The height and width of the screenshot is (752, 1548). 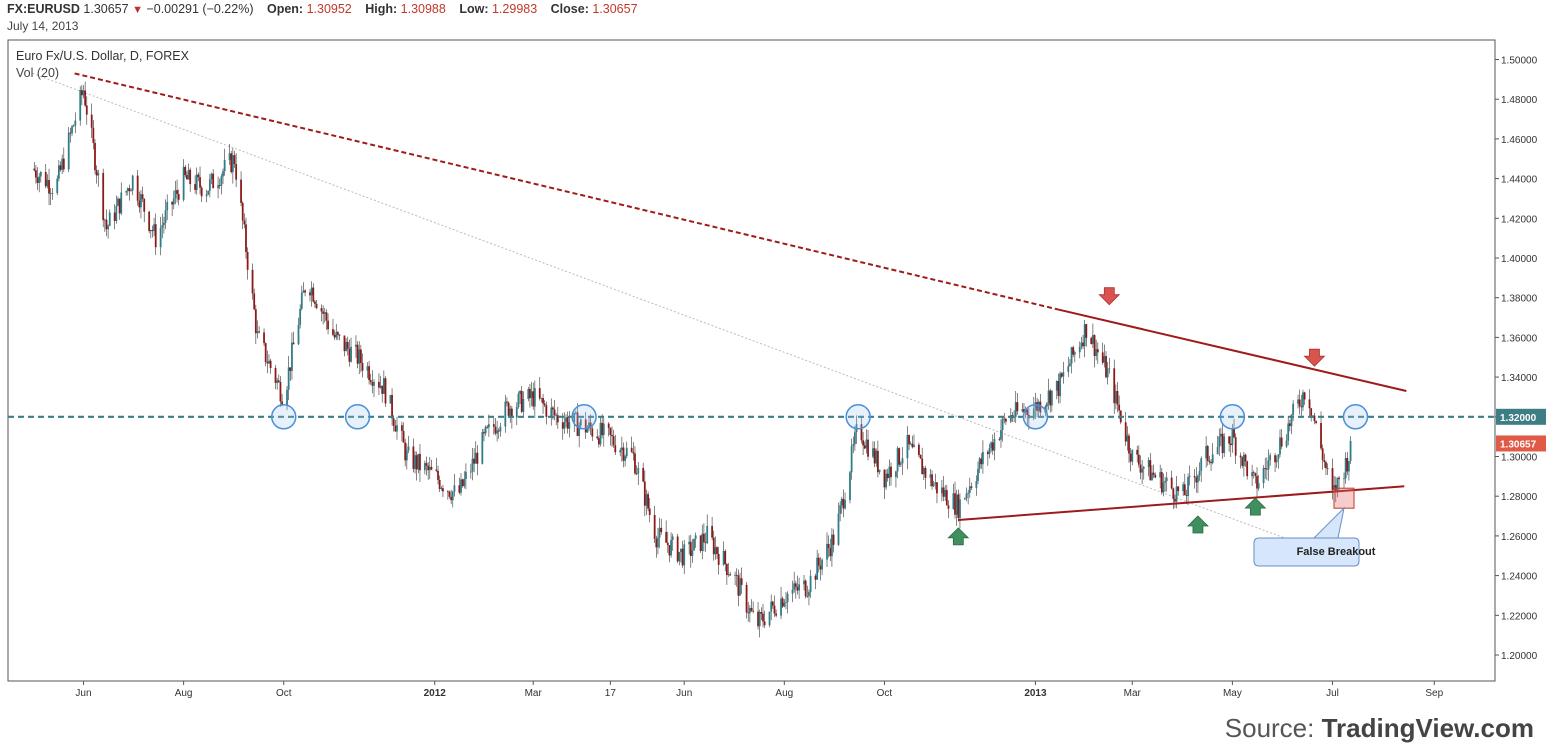 I want to click on y-tick-label: 1.30000, so click(x=1519, y=458).